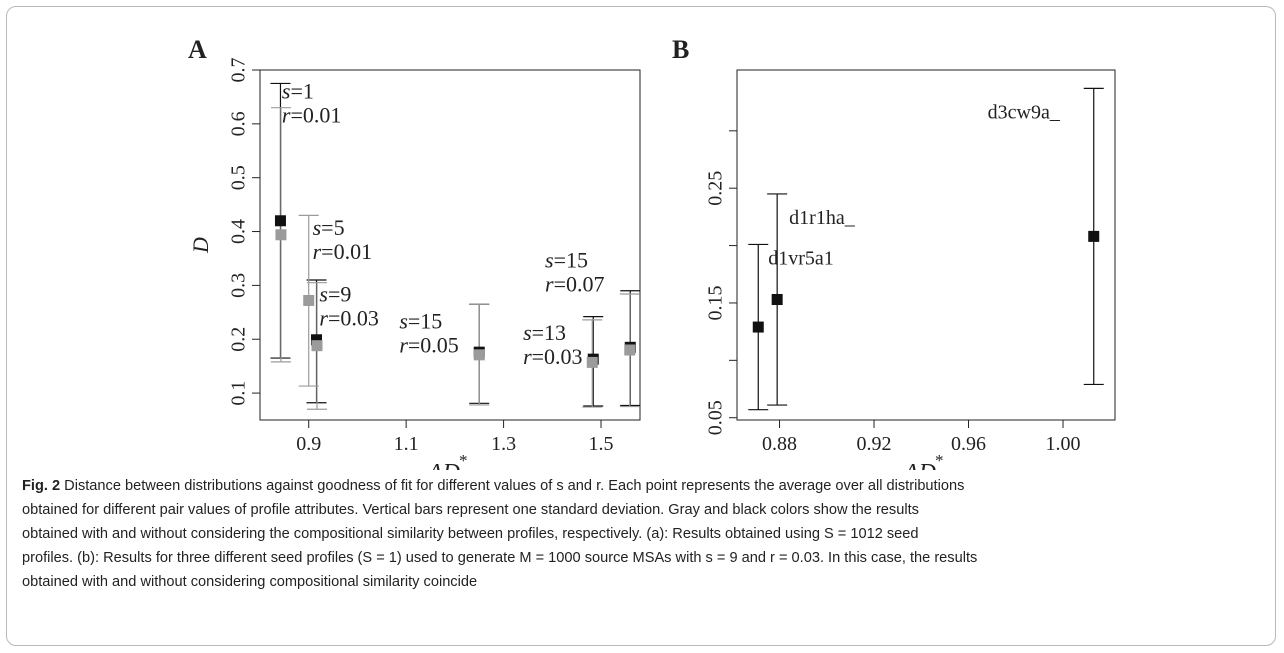 Image resolution: width=1284 pixels, height=653 pixels. Describe the element at coordinates (239, 285) in the screenshot. I see `y-tick-label: 0.3` at that location.